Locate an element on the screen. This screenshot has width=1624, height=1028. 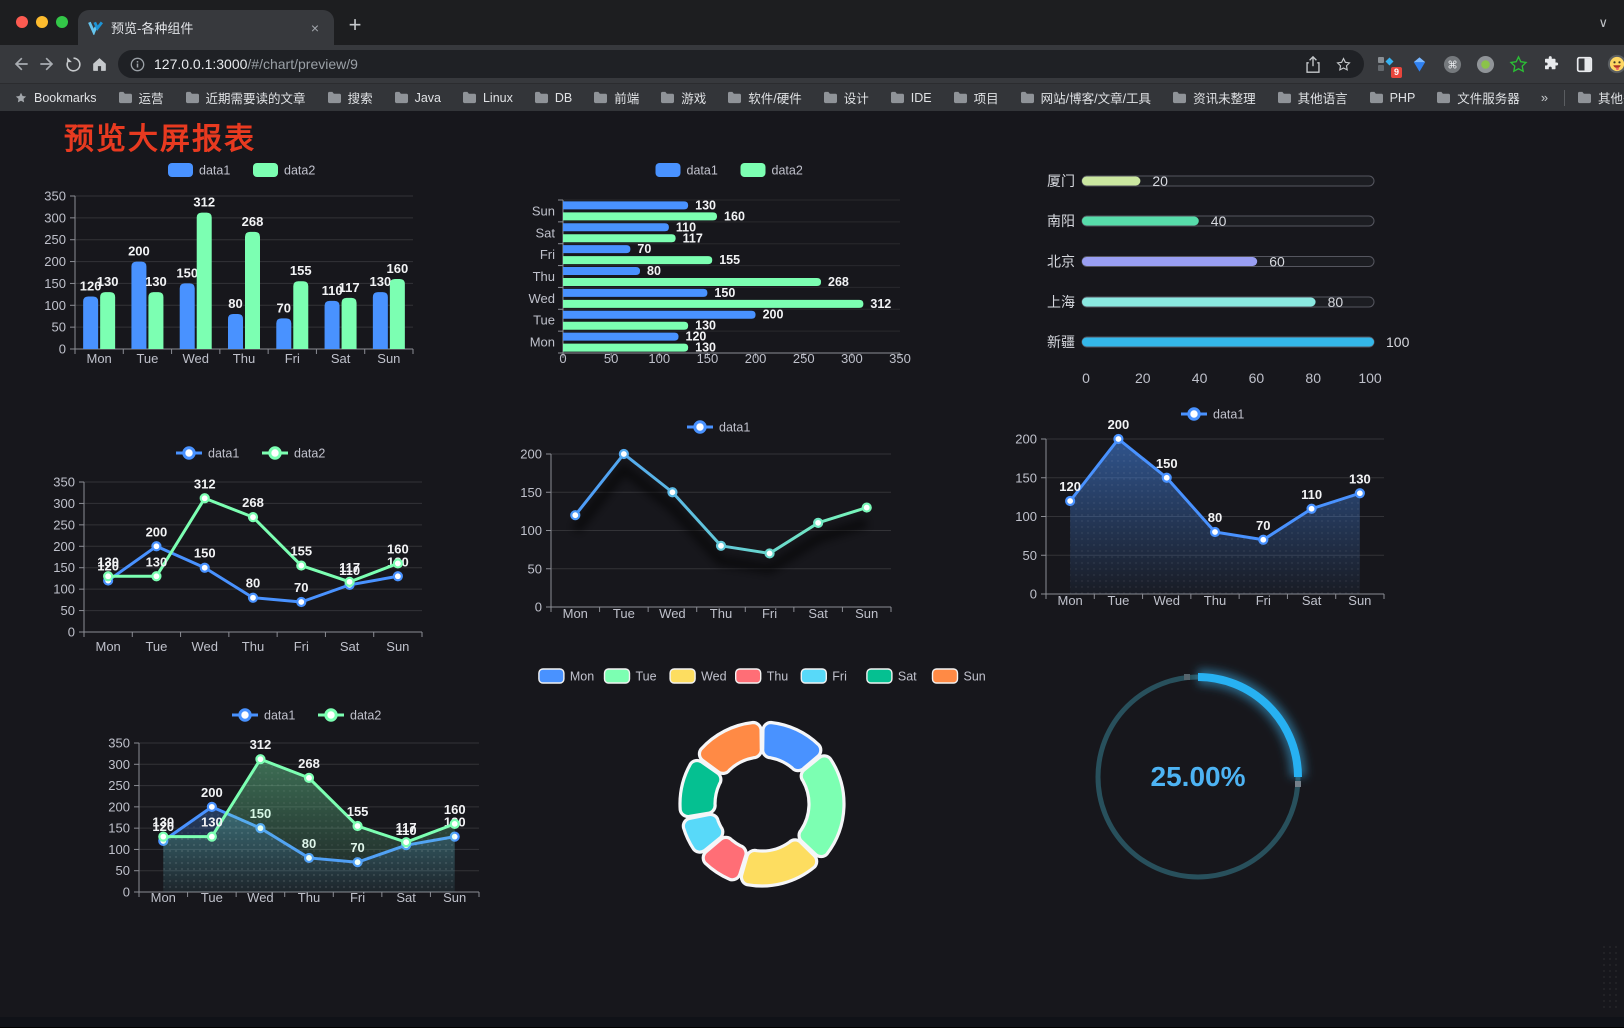
url-bar: 127.0.0.1:3000/#/chart/preview/9 is located at coordinates (741, 64).